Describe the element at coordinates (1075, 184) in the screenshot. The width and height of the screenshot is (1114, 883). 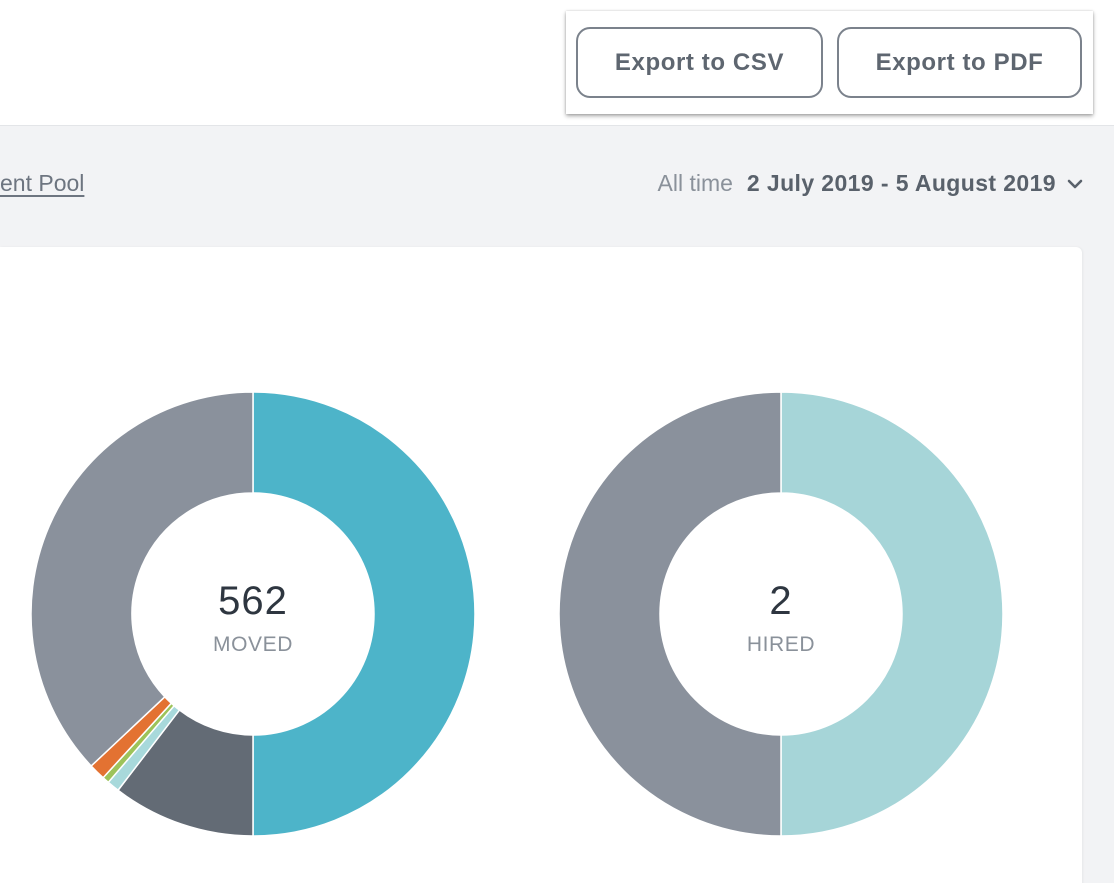
I see `chevron-down-icon` at that location.